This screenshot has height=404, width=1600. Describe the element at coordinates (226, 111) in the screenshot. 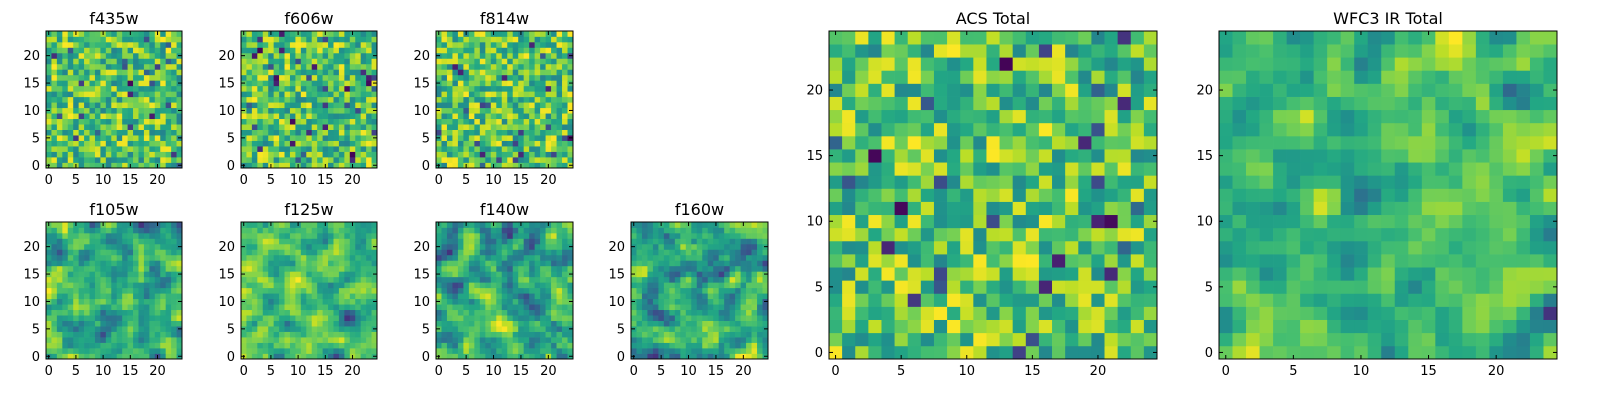

I see `y-tick-label: 10` at that location.